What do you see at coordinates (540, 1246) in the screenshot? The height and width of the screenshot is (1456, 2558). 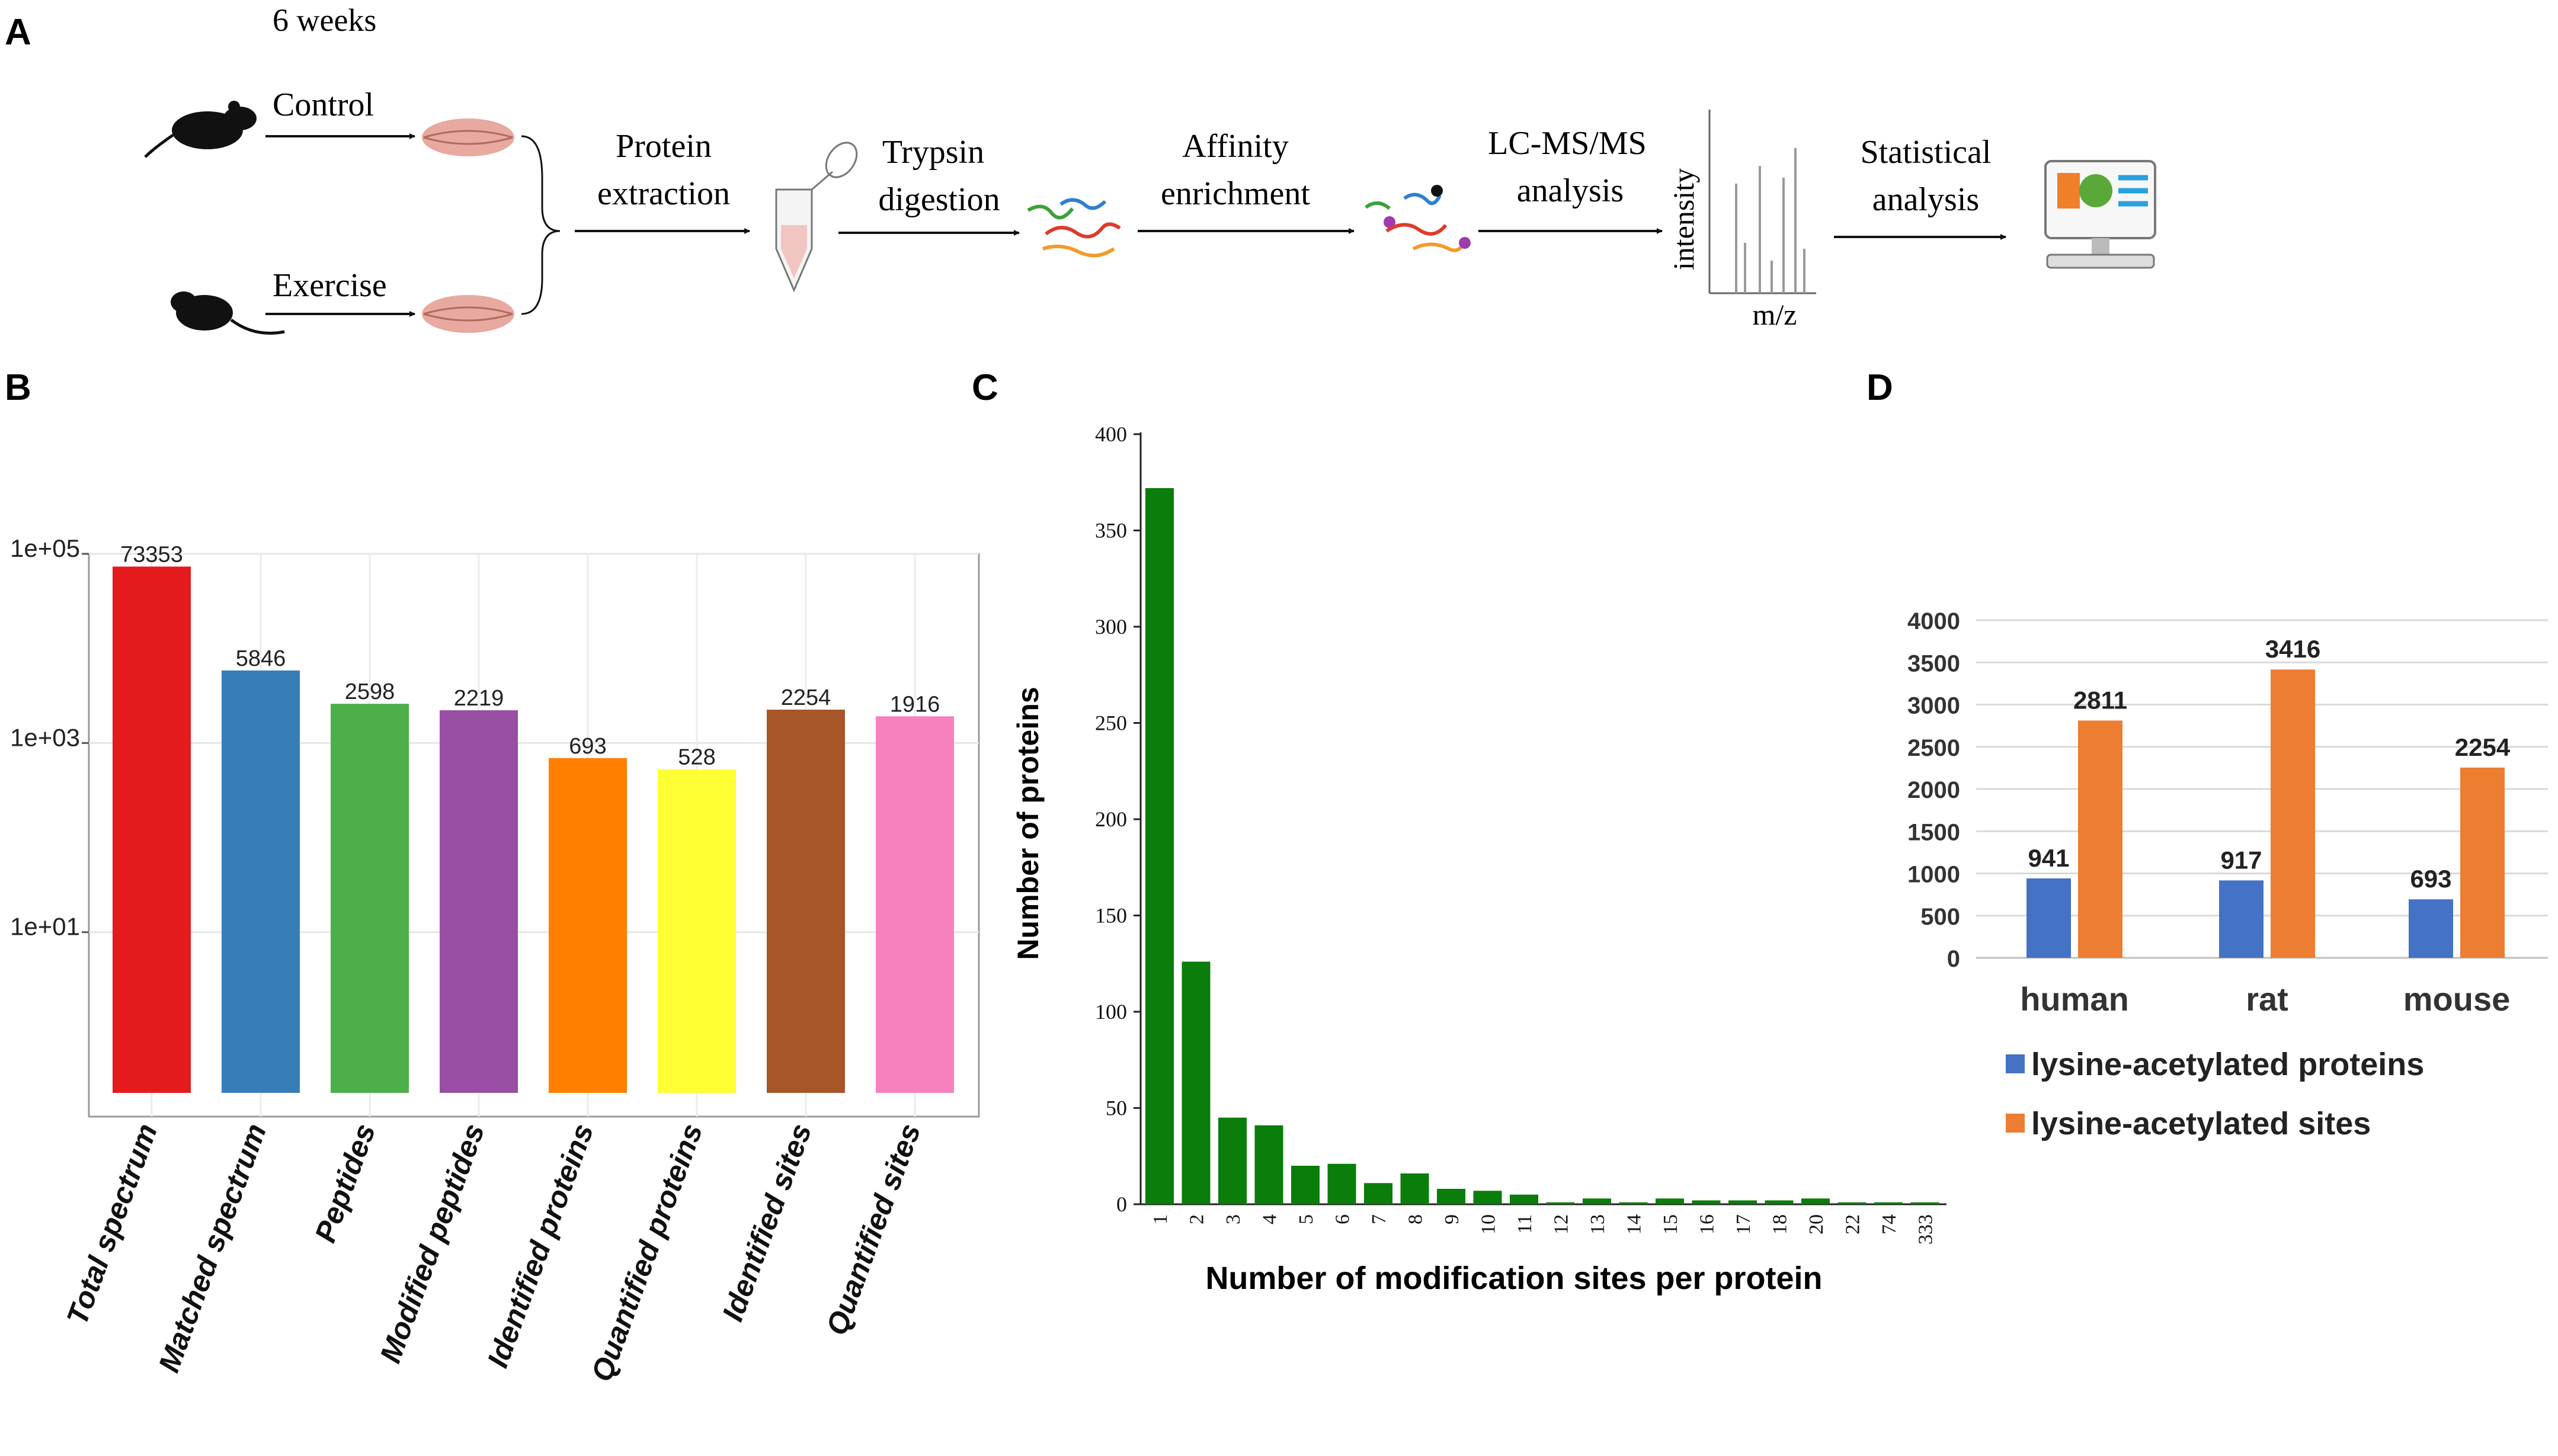 I see `b-category-label: Identified proteins` at bounding box center [540, 1246].